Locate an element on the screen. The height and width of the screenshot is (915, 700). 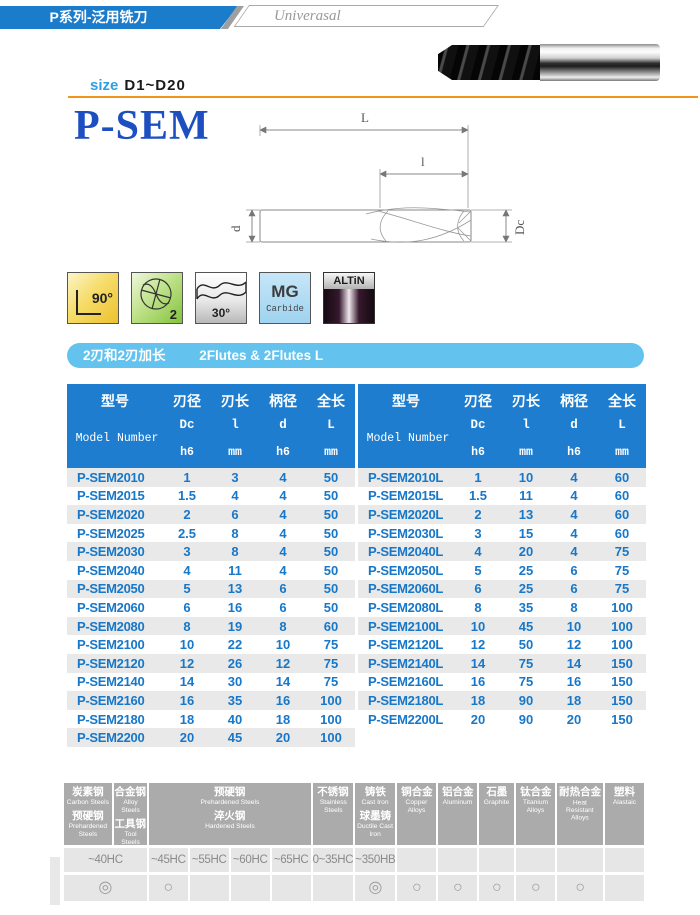
spec-row: P-SEM2060L 6 25 6 75 is located at coordinates (502, 589).